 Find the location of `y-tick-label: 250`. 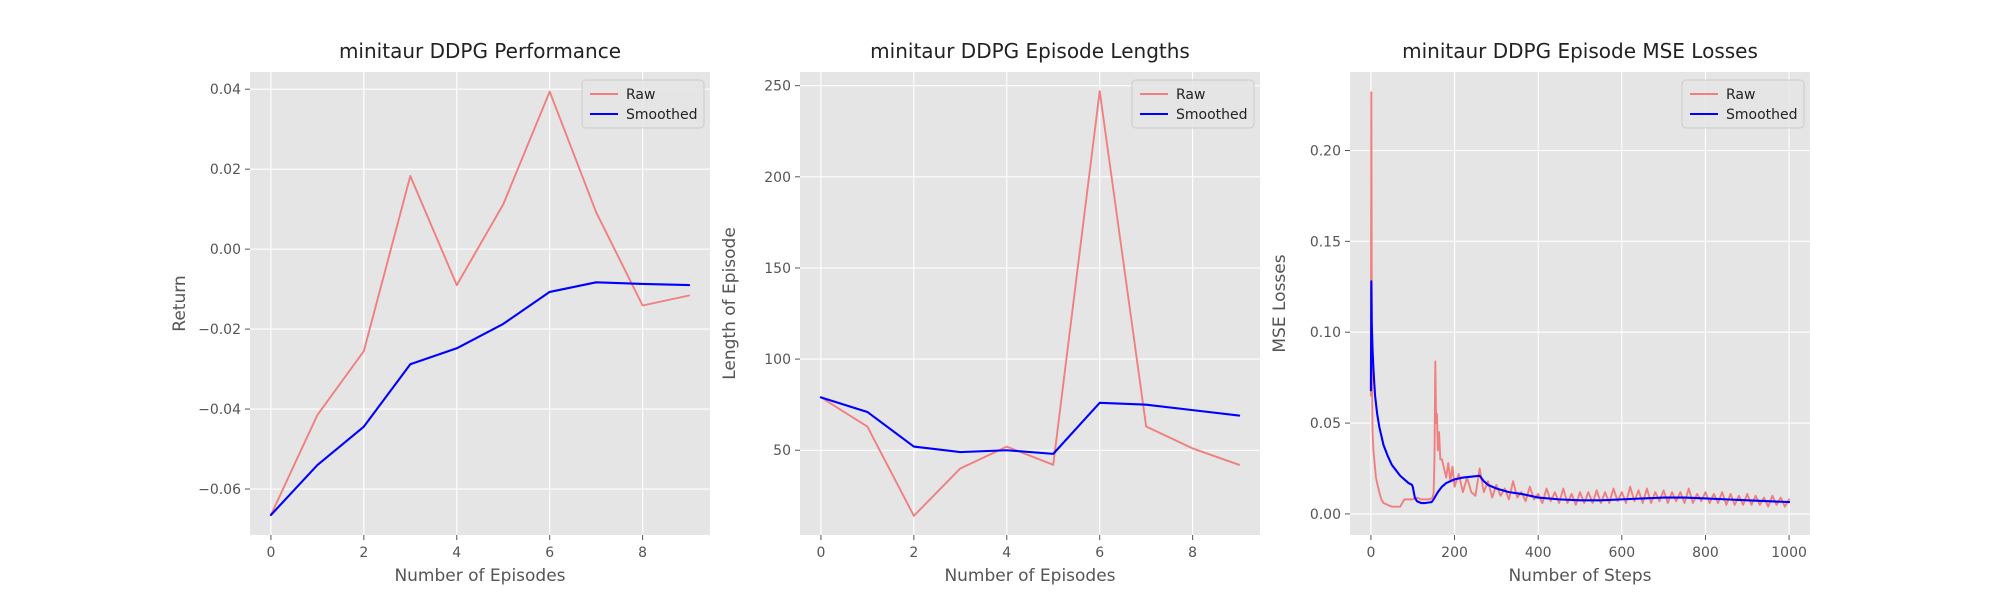

y-tick-label: 250 is located at coordinates (777, 87).